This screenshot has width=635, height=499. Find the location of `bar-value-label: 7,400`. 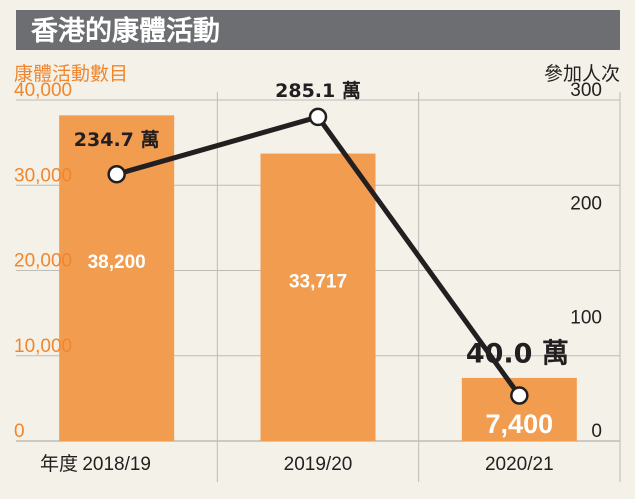

bar-value-label: 7,400 is located at coordinates (520, 424).